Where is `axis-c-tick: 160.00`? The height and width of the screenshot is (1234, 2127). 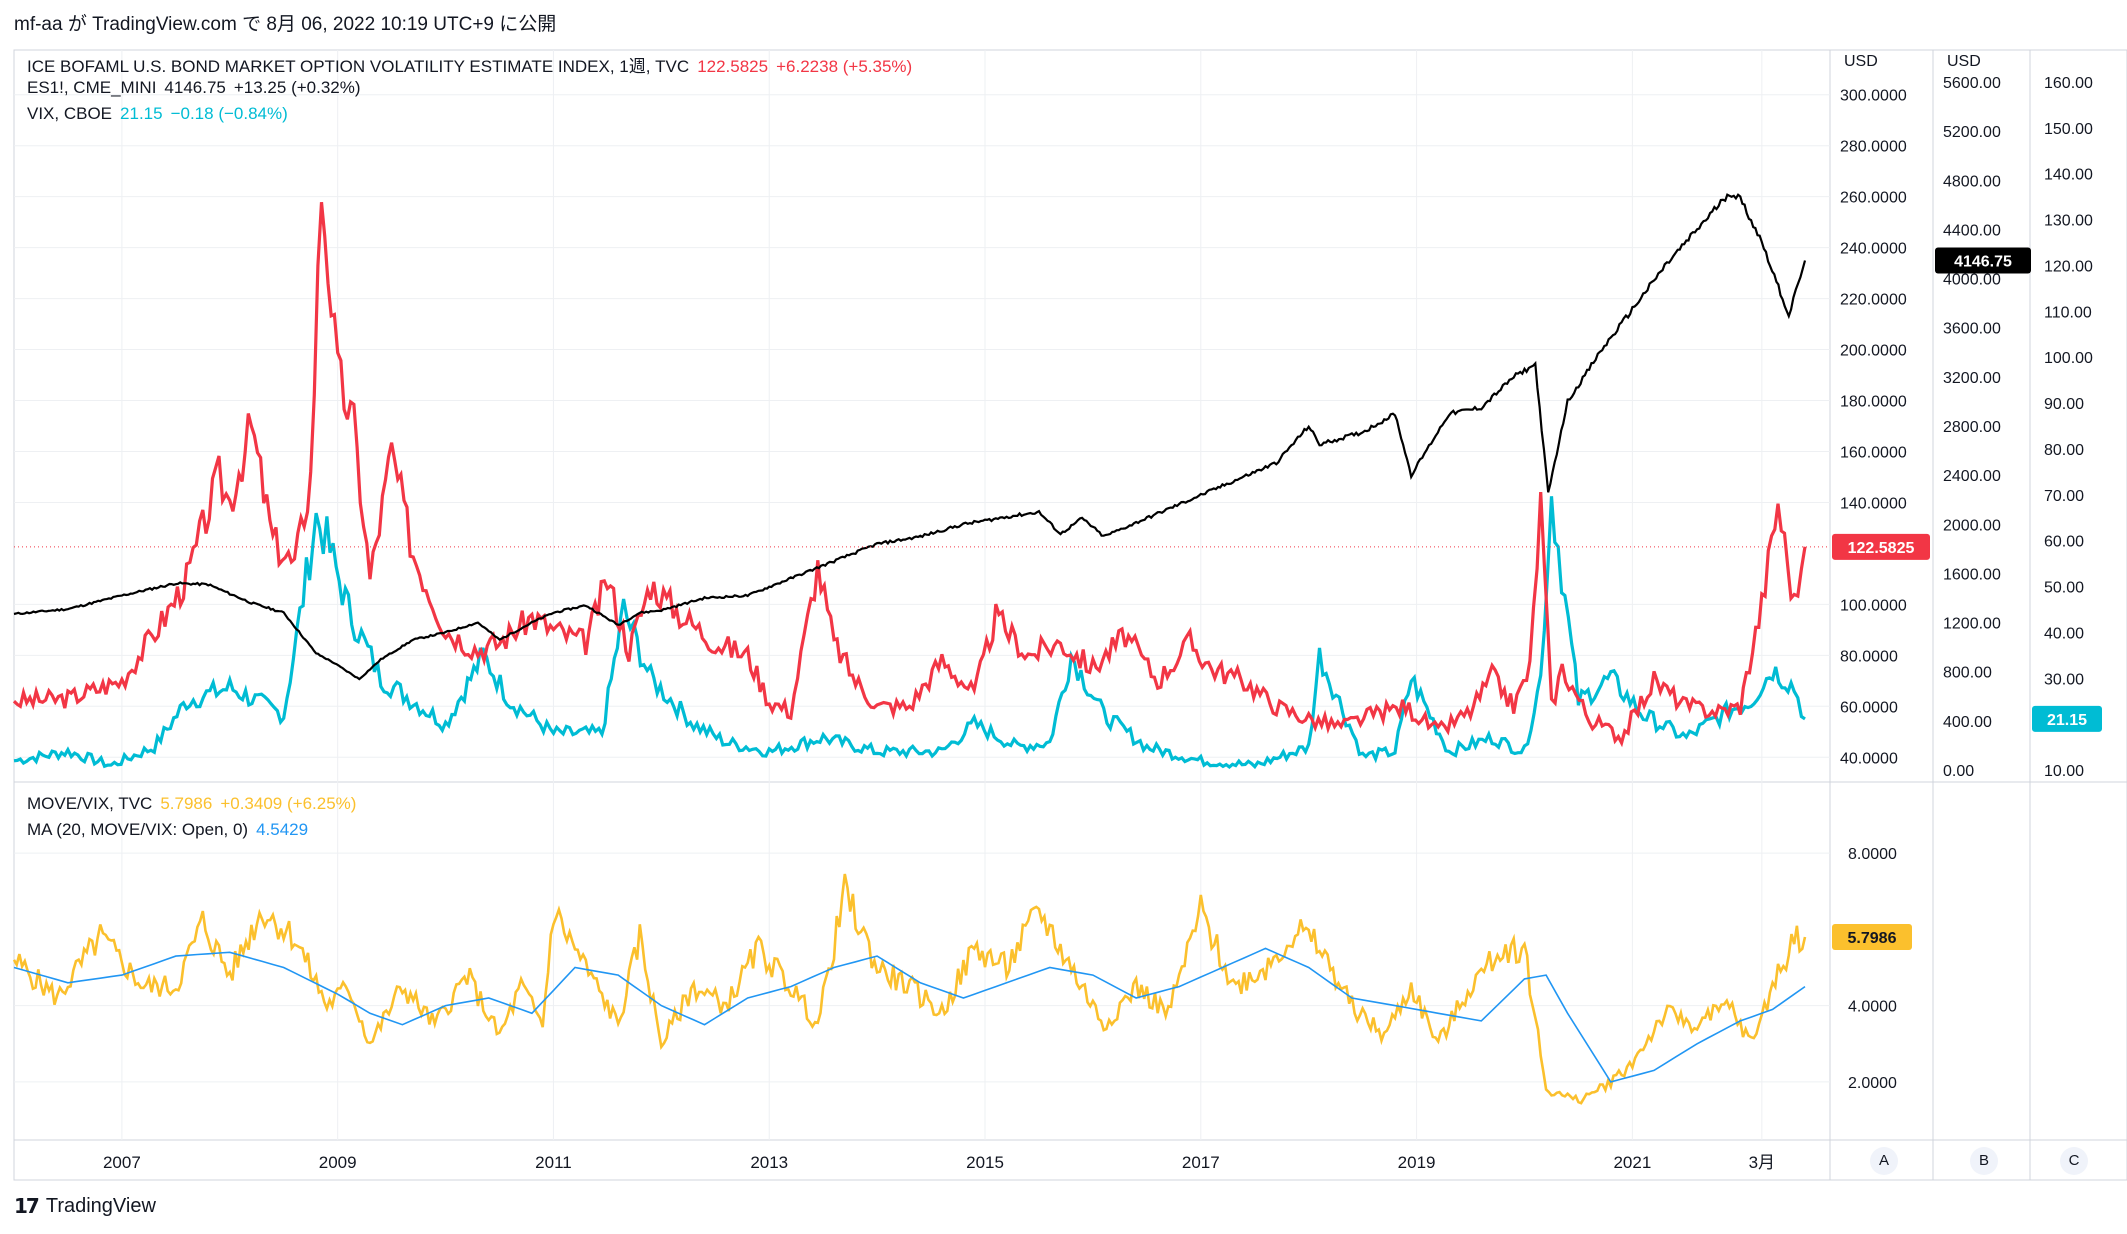 axis-c-tick: 160.00 is located at coordinates (2068, 83).